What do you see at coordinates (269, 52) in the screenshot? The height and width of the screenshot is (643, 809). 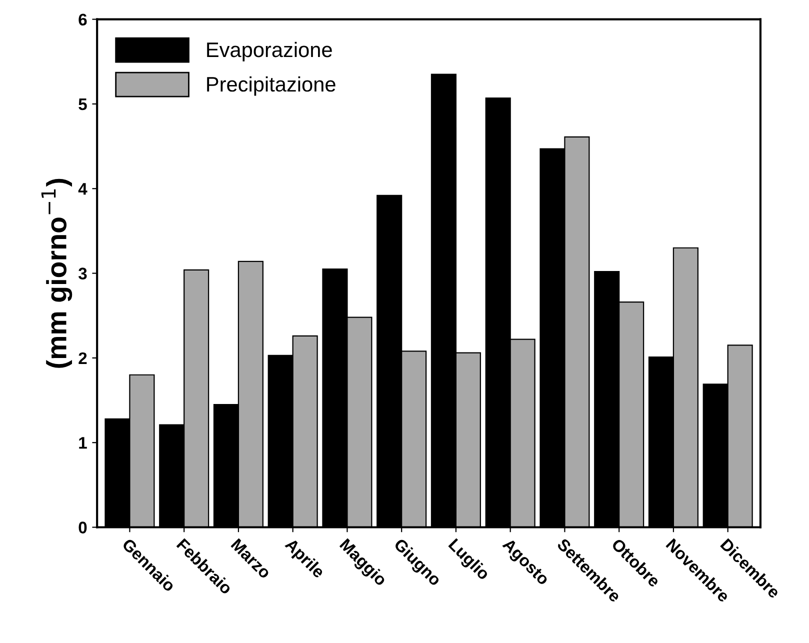 I see `legend-label: Evaporazione` at bounding box center [269, 52].